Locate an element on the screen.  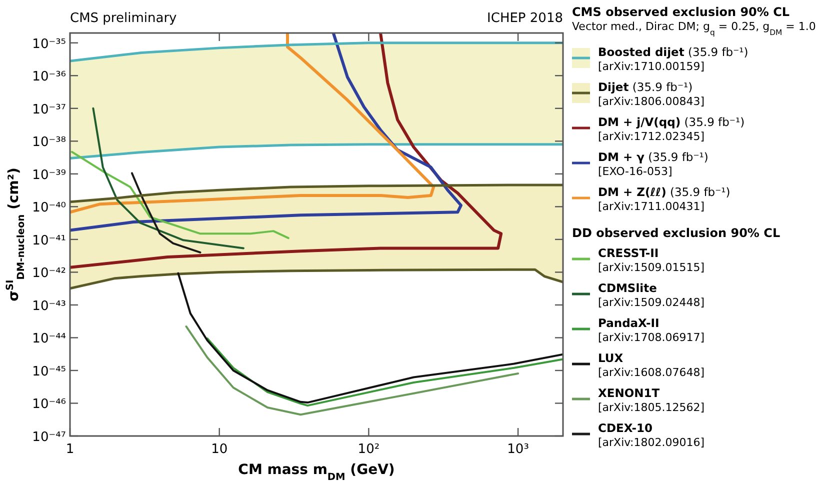
y-tick-label: 10⁻⁴⁴ is located at coordinates (49, 339).